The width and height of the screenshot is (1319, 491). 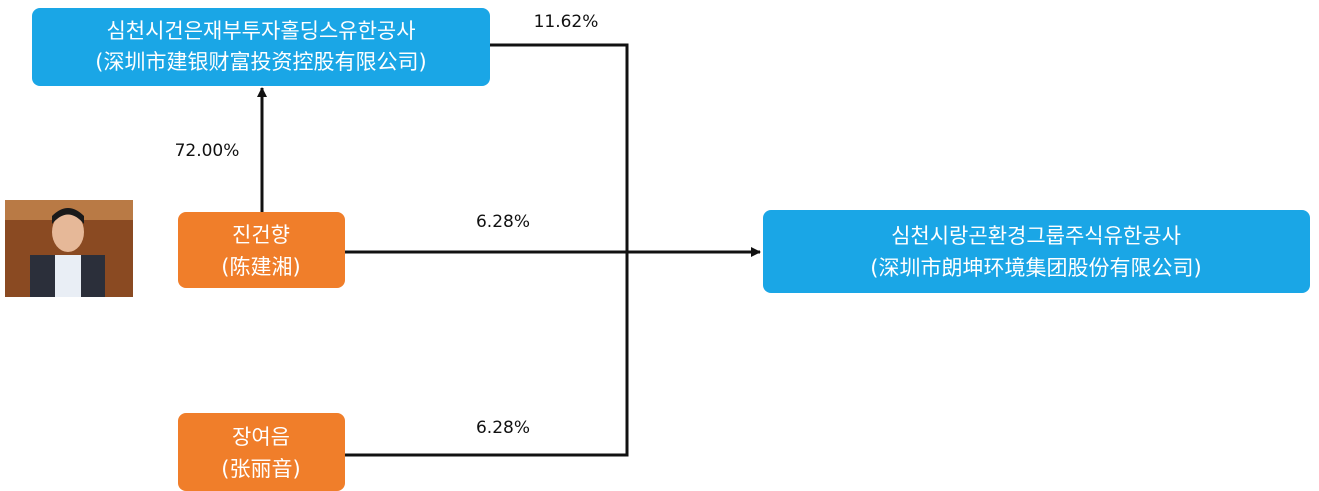 I want to click on person-name: 장여음, so click(x=261, y=437).